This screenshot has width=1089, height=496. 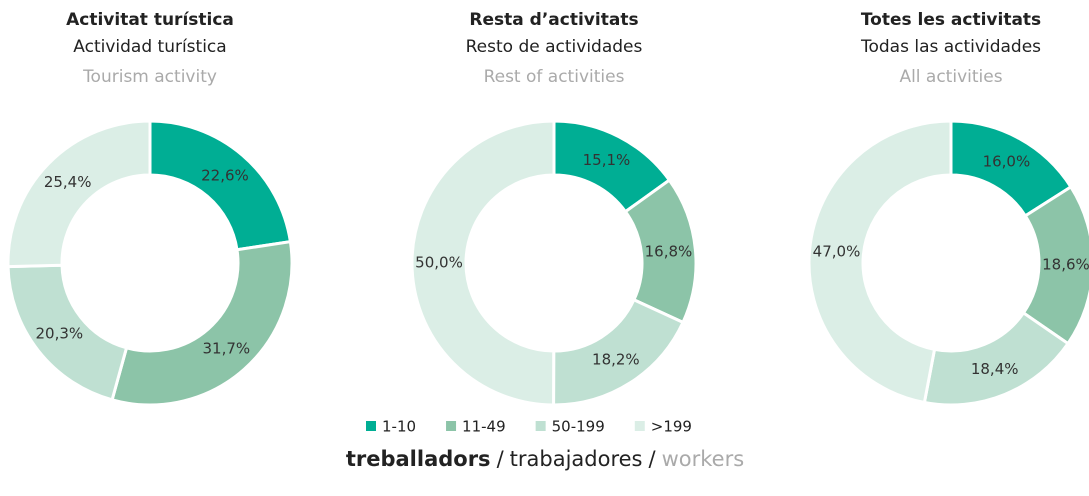 I want to click on chart-title: Totes les activitats, so click(x=951, y=20).